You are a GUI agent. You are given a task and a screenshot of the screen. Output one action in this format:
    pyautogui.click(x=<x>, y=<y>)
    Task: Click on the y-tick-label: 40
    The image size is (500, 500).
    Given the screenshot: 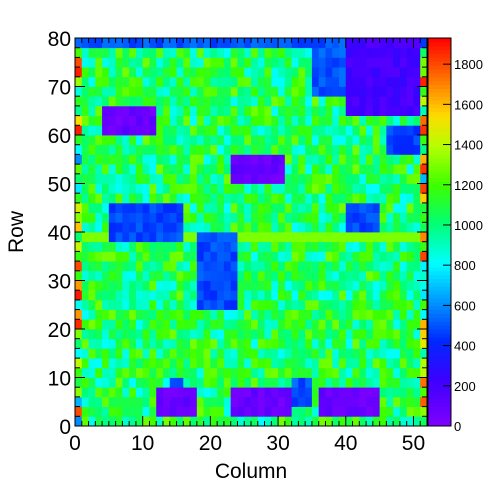 What is the action you would take?
    pyautogui.click(x=59, y=233)
    